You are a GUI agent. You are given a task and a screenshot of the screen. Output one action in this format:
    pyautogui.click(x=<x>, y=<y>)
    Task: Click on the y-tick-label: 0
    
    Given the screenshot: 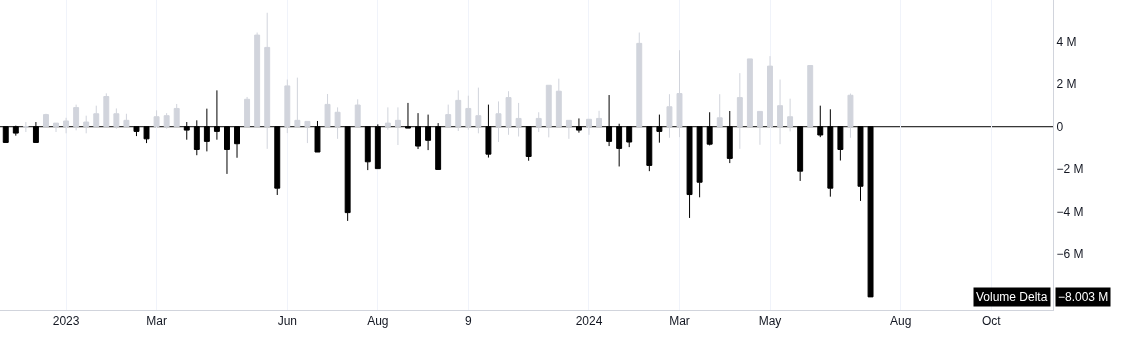 What is the action you would take?
    pyautogui.click(x=1060, y=126)
    